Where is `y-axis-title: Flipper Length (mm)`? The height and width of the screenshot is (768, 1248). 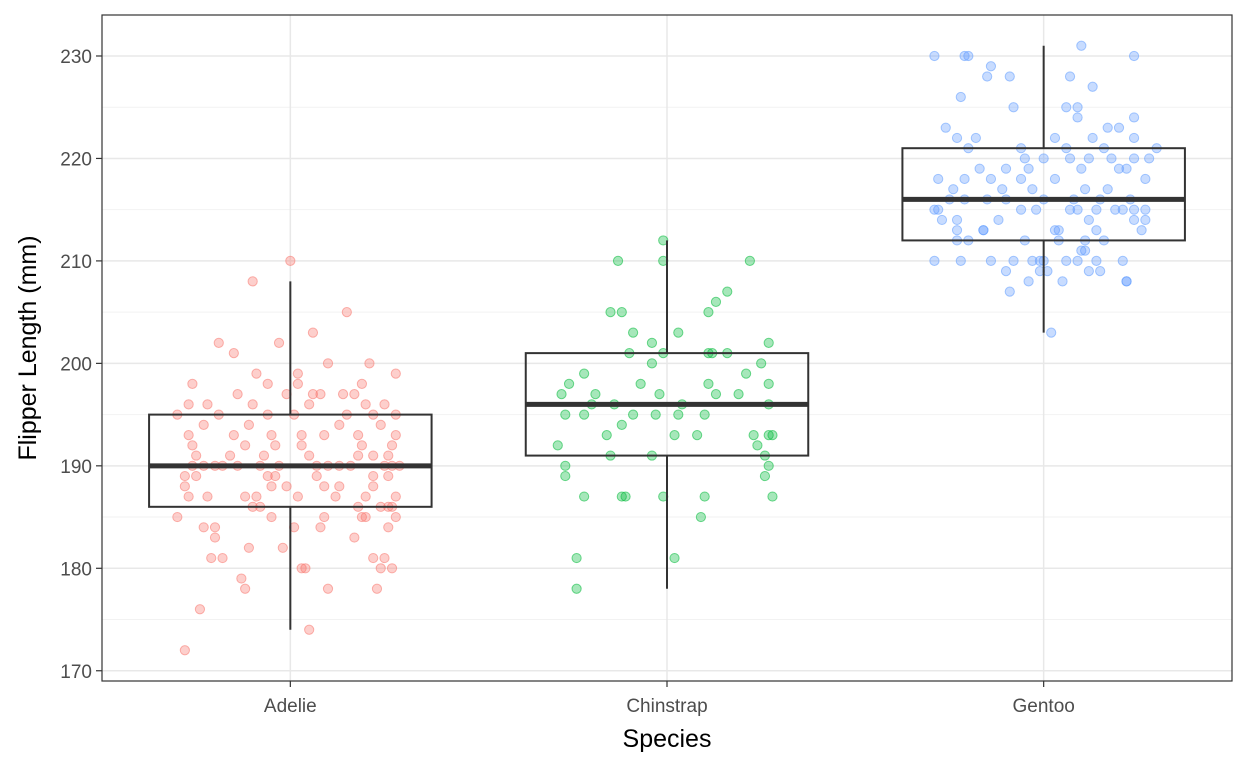
y-axis-title: Flipper Length (mm) is located at coordinates (28, 347).